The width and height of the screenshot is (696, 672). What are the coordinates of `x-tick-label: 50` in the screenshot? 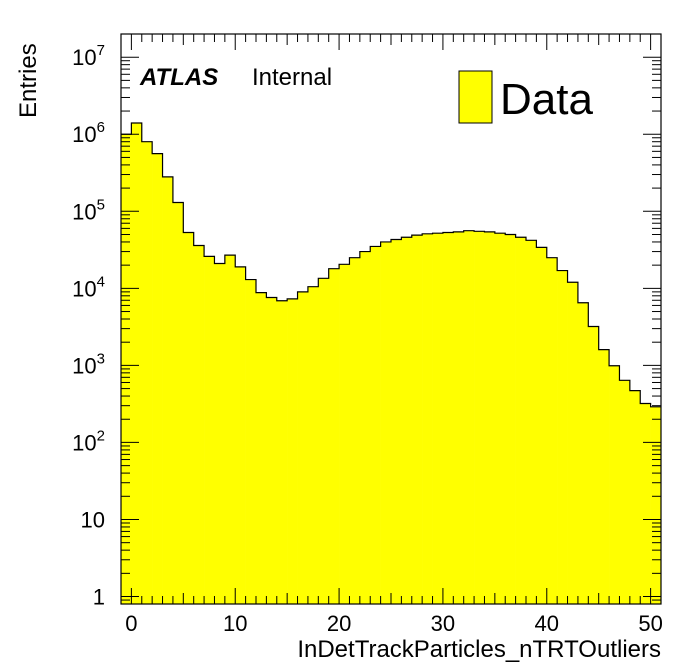 It's located at (650, 623).